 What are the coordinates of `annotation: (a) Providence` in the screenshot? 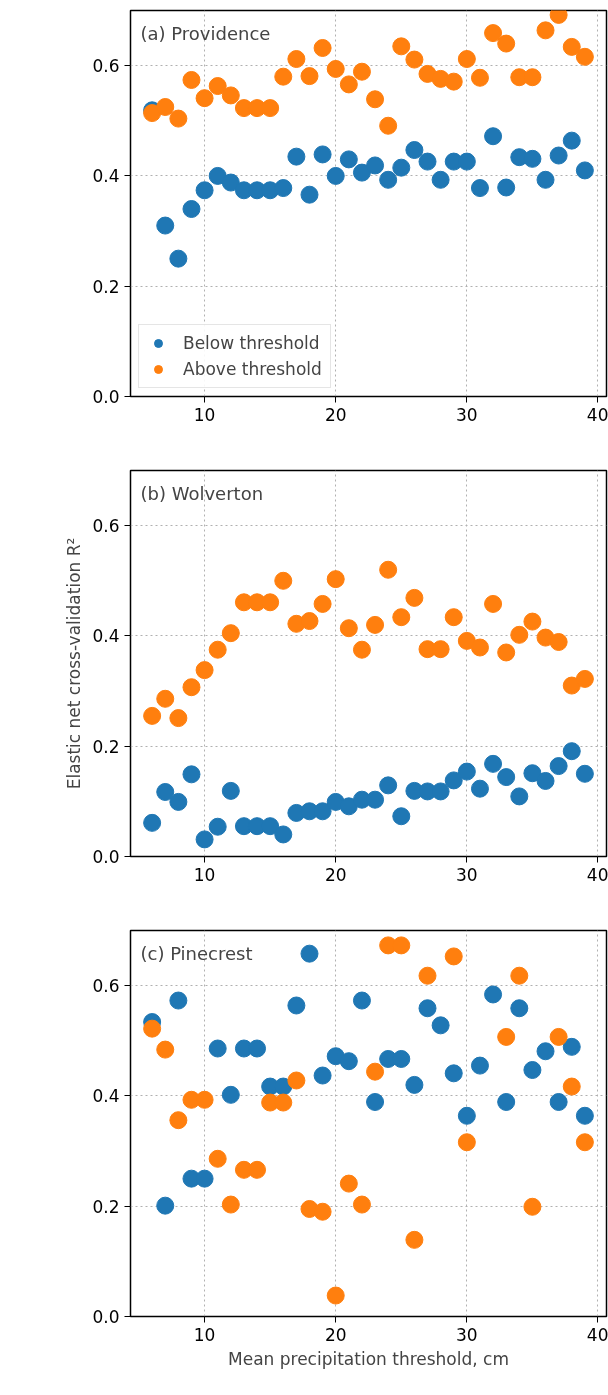 It's located at (205, 33).